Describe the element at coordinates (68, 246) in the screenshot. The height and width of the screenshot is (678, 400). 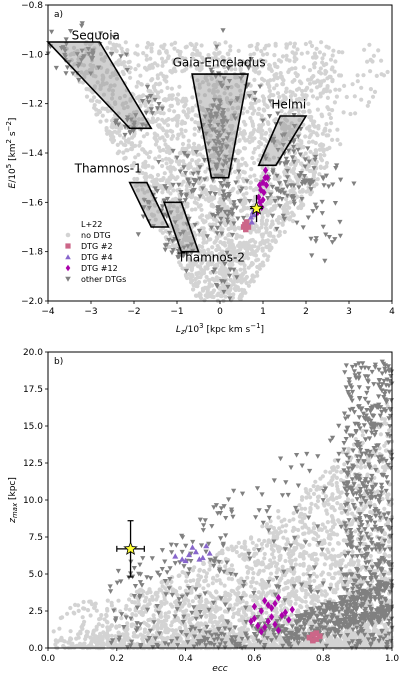
I see `legend-marker` at that location.